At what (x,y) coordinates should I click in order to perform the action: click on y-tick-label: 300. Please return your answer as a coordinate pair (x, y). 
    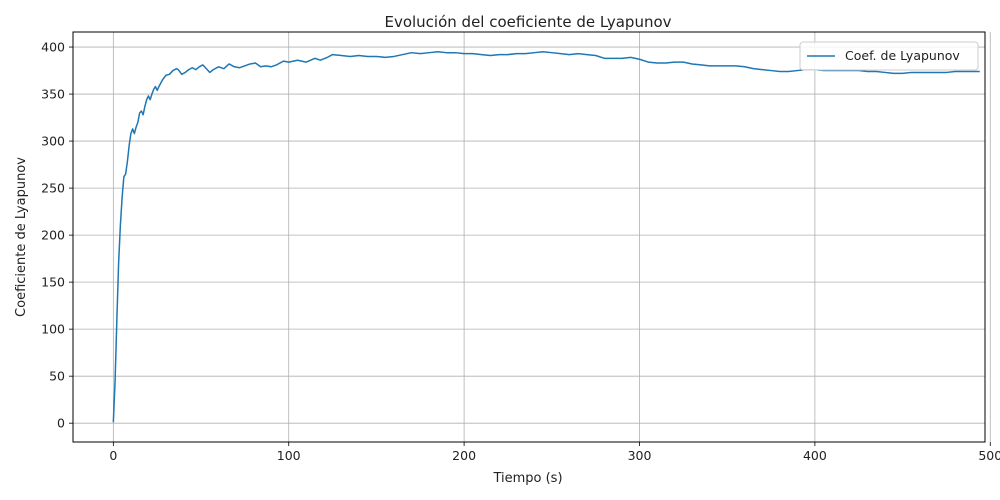
    Looking at the image, I should click on (53, 141).